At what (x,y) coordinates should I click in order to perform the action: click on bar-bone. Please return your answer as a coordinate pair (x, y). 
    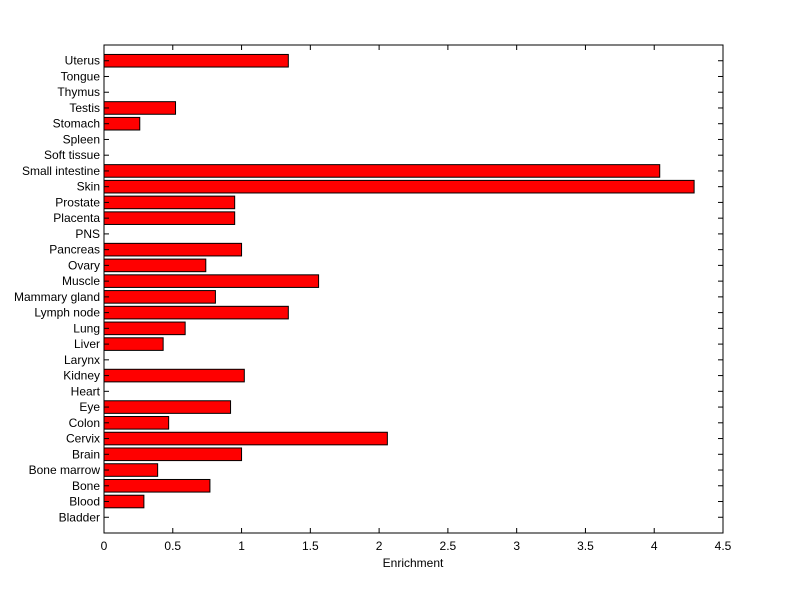
    Looking at the image, I should click on (157, 485).